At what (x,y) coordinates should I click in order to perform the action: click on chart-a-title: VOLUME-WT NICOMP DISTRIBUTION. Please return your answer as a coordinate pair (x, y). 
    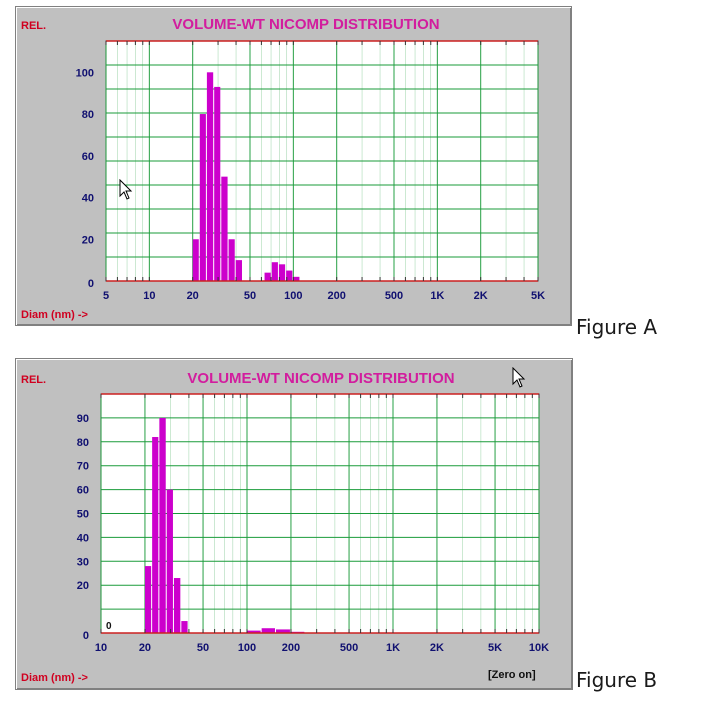
    Looking at the image, I should click on (305, 24).